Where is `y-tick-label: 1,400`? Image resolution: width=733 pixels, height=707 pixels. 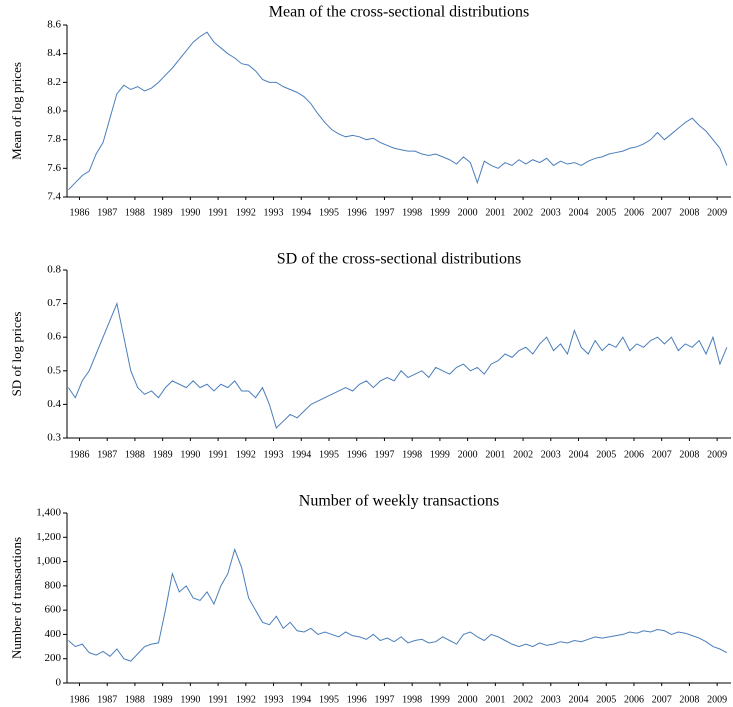 y-tick-label: 1,400 is located at coordinates (48, 513).